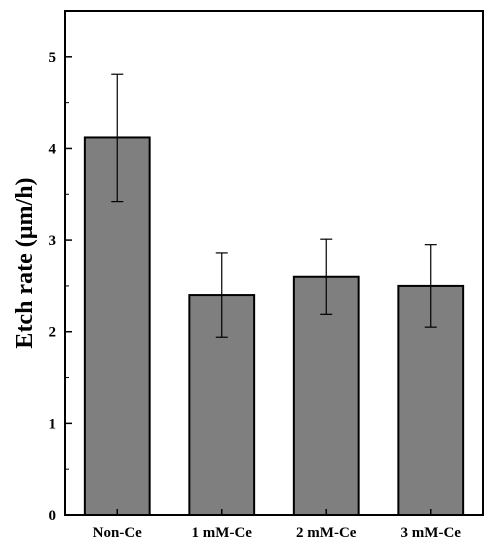 The width and height of the screenshot is (499, 550). Describe the element at coordinates (53, 241) in the screenshot. I see `y-tick-label: 3` at that location.